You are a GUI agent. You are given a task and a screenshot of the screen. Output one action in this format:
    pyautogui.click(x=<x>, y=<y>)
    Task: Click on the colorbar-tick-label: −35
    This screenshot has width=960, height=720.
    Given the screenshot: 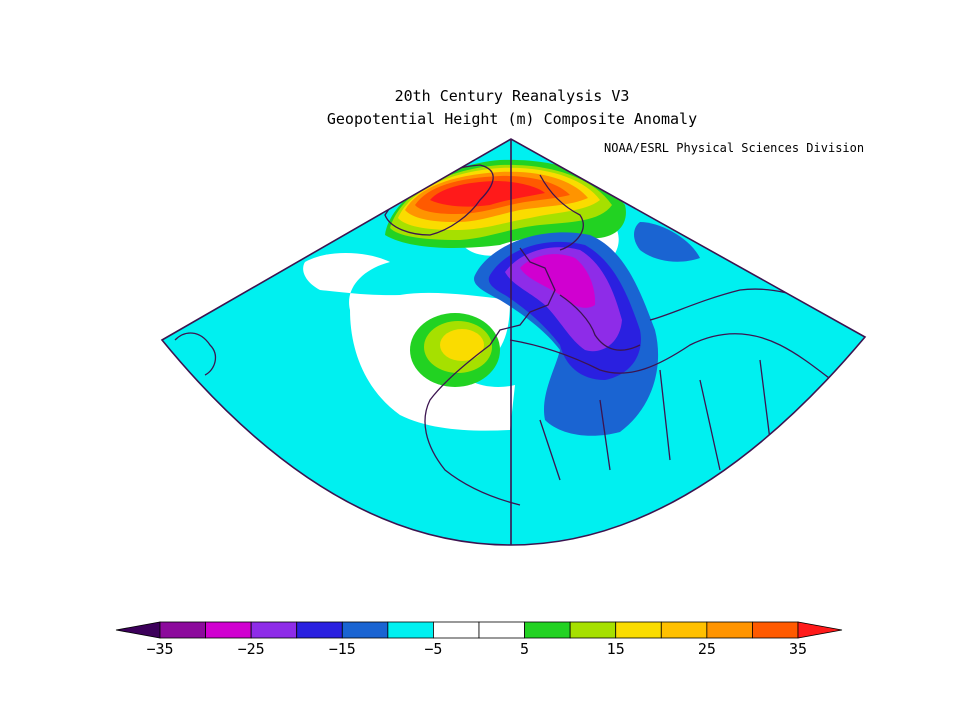 What is the action you would take?
    pyautogui.click(x=160, y=649)
    